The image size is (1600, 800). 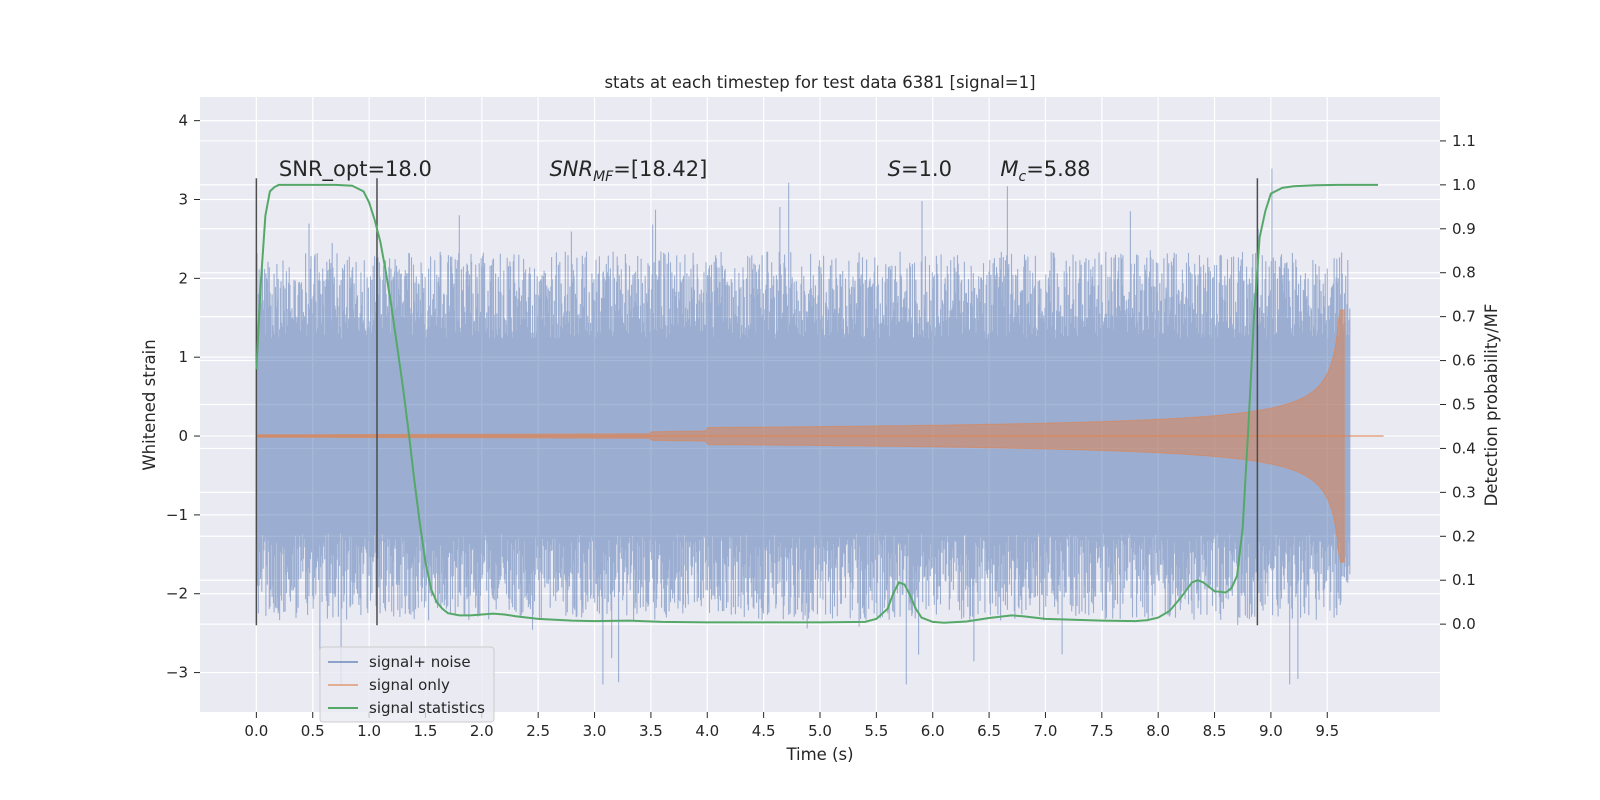 What do you see at coordinates (355, 169) in the screenshot?
I see `annotation-0: SNR_opt=18.0` at bounding box center [355, 169].